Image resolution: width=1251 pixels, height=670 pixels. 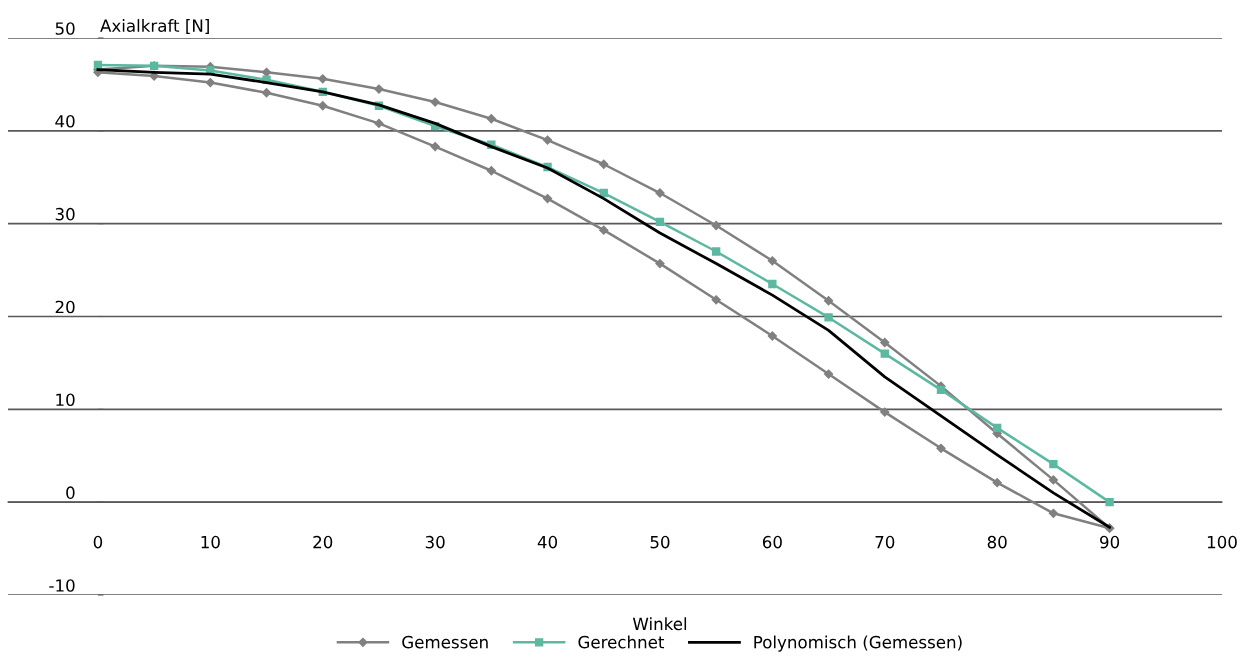 I want to click on legend-label: Gerechnet, so click(x=621, y=642).